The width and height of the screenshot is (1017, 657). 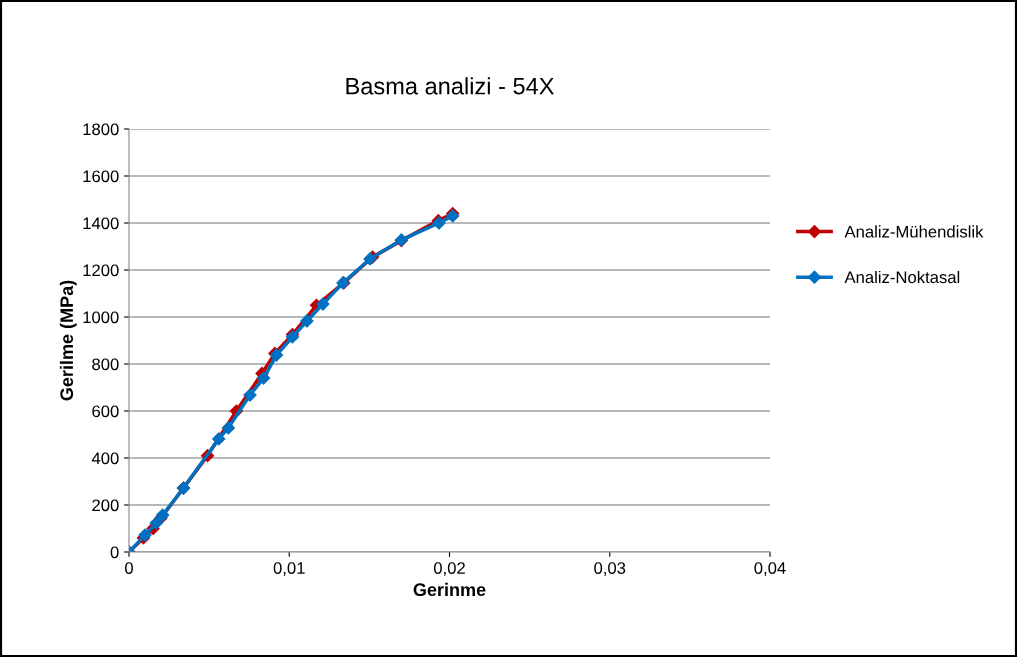 What do you see at coordinates (105, 505) in the screenshot?
I see `y-tick-label: 200` at bounding box center [105, 505].